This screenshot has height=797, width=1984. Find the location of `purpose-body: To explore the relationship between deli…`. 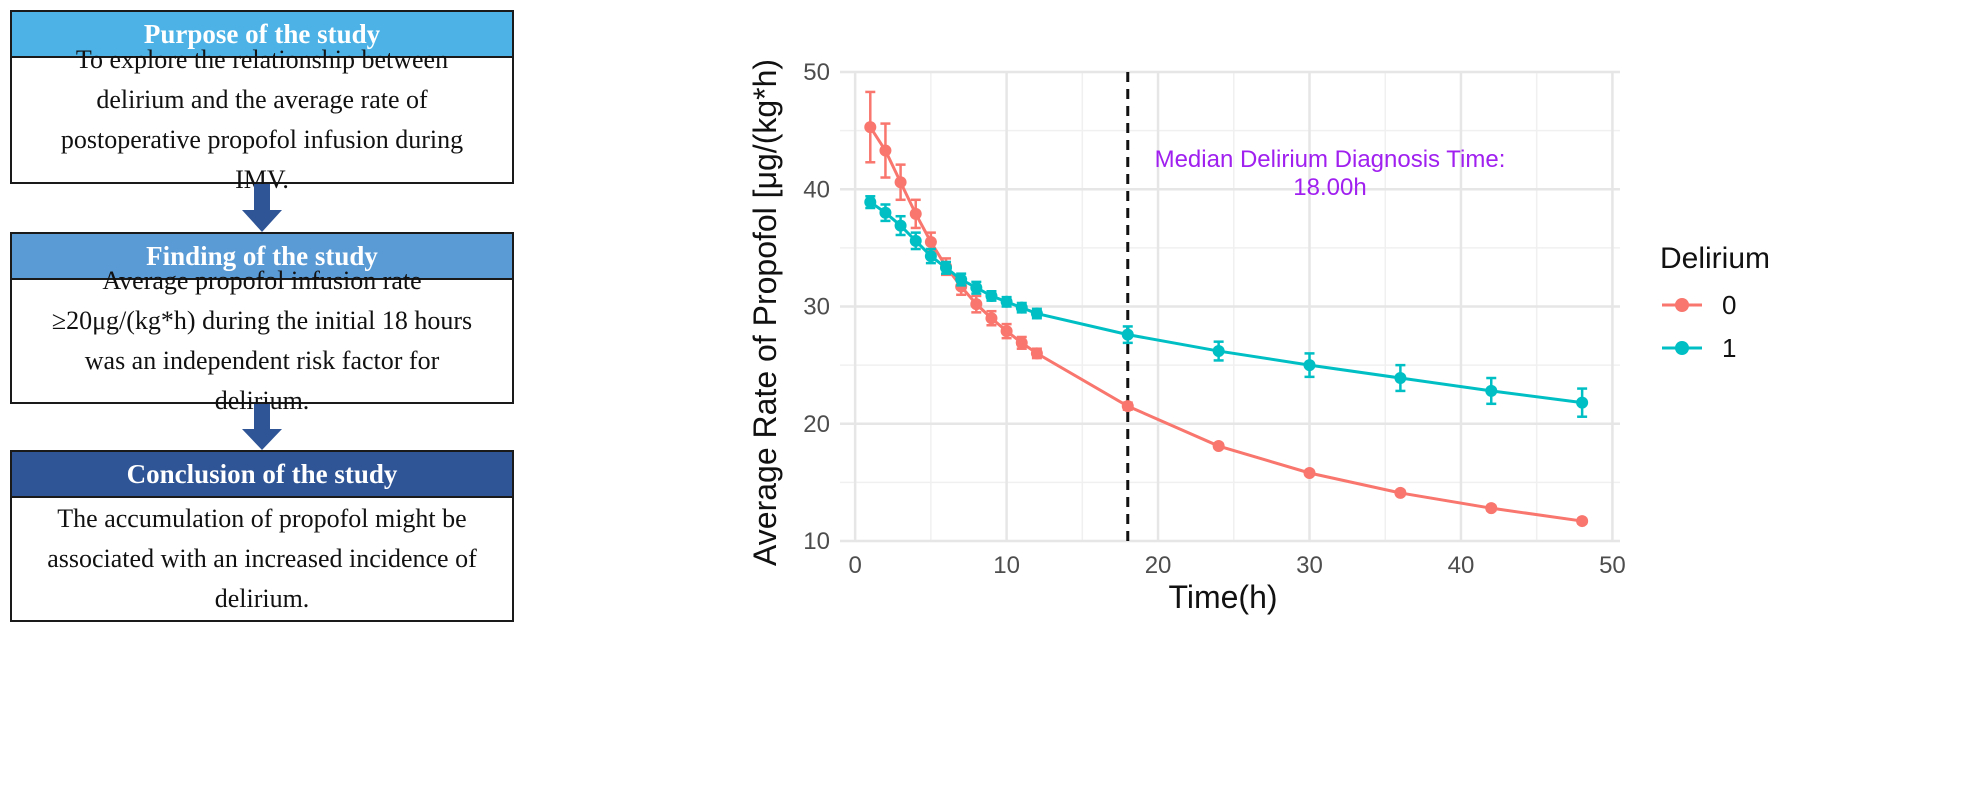

purpose-body: To explore the relationship between deli… is located at coordinates (262, 119).